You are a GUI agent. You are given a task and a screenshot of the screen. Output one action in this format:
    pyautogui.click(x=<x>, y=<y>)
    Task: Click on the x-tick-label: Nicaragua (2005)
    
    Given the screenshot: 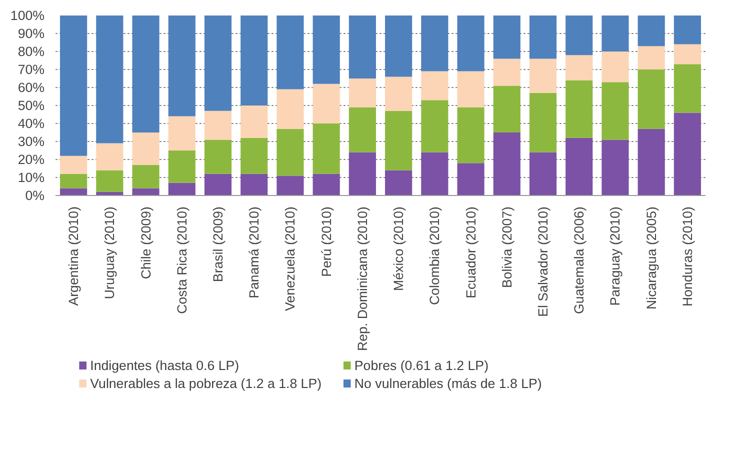 What is the action you would take?
    pyautogui.click(x=651, y=258)
    